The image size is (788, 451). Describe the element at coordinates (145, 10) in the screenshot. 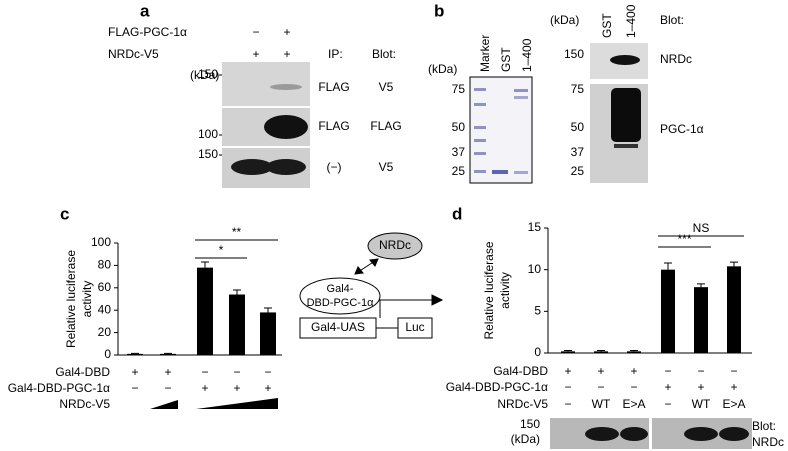

I see `panel-label: a` at that location.